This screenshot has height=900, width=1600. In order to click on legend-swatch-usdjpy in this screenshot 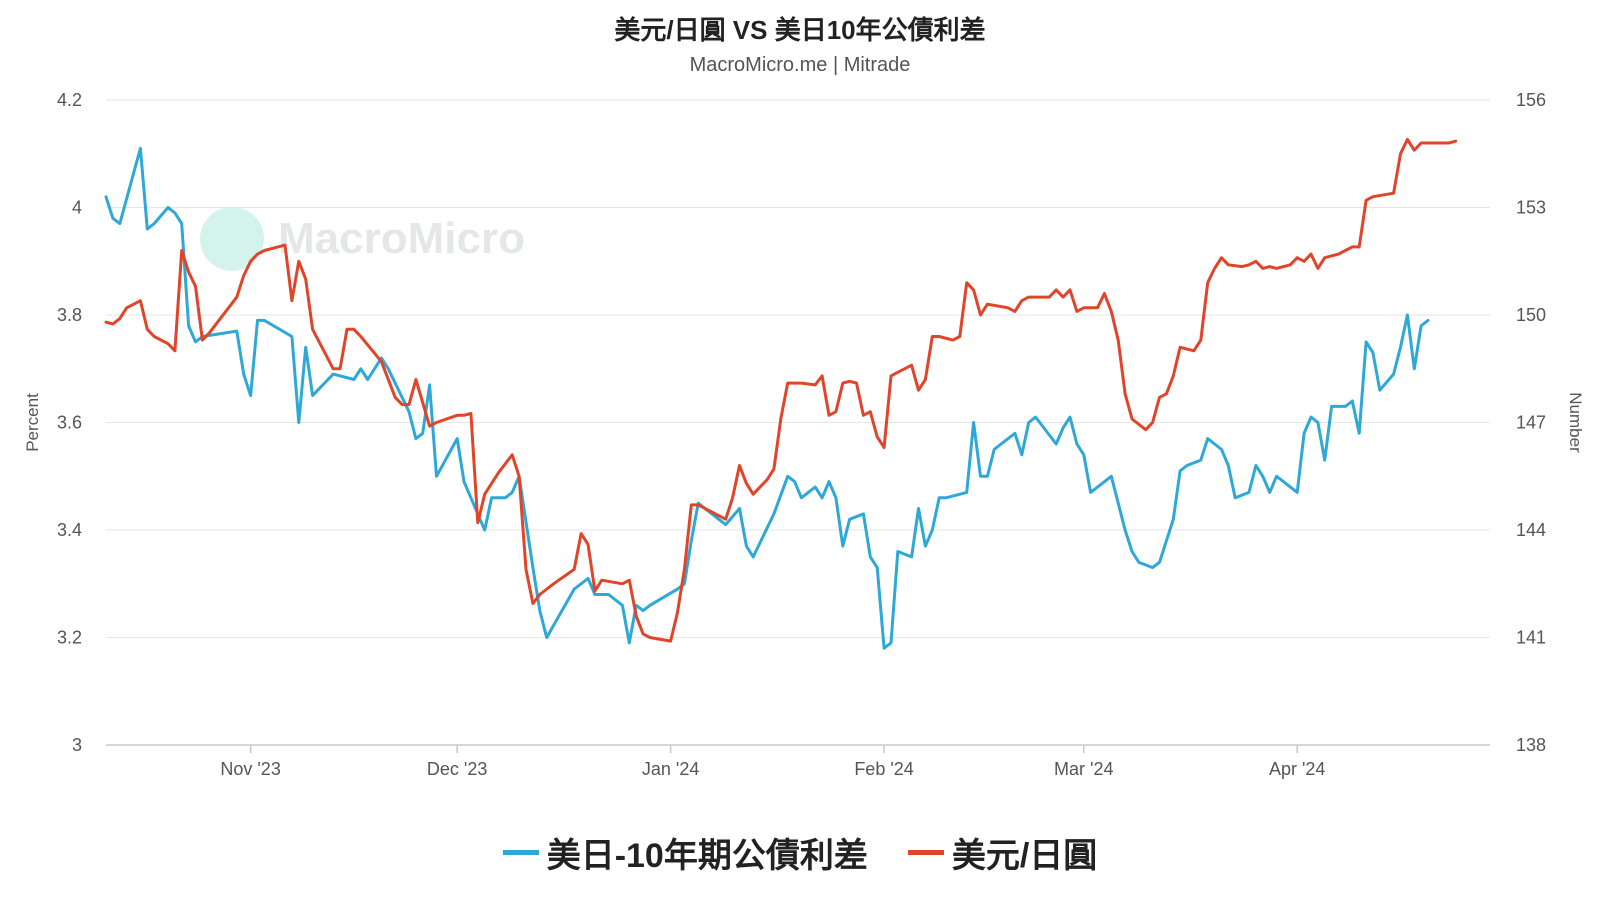, I will do `click(925, 852)`.